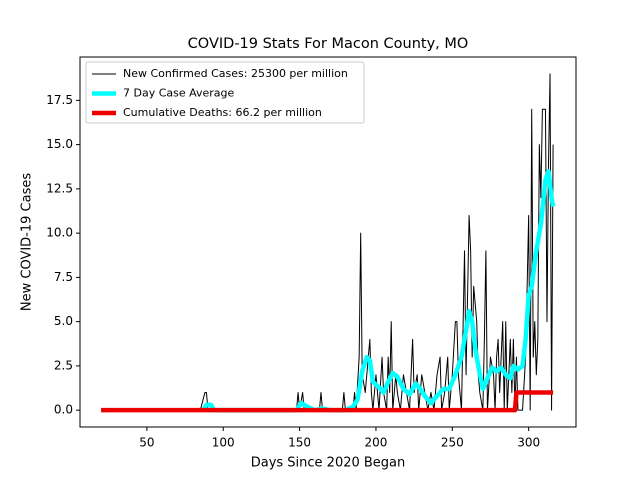 Image resolution: width=640 pixels, height=480 pixels. What do you see at coordinates (59, 233) in the screenshot?
I see `y-tick-label: 10.0` at bounding box center [59, 233].